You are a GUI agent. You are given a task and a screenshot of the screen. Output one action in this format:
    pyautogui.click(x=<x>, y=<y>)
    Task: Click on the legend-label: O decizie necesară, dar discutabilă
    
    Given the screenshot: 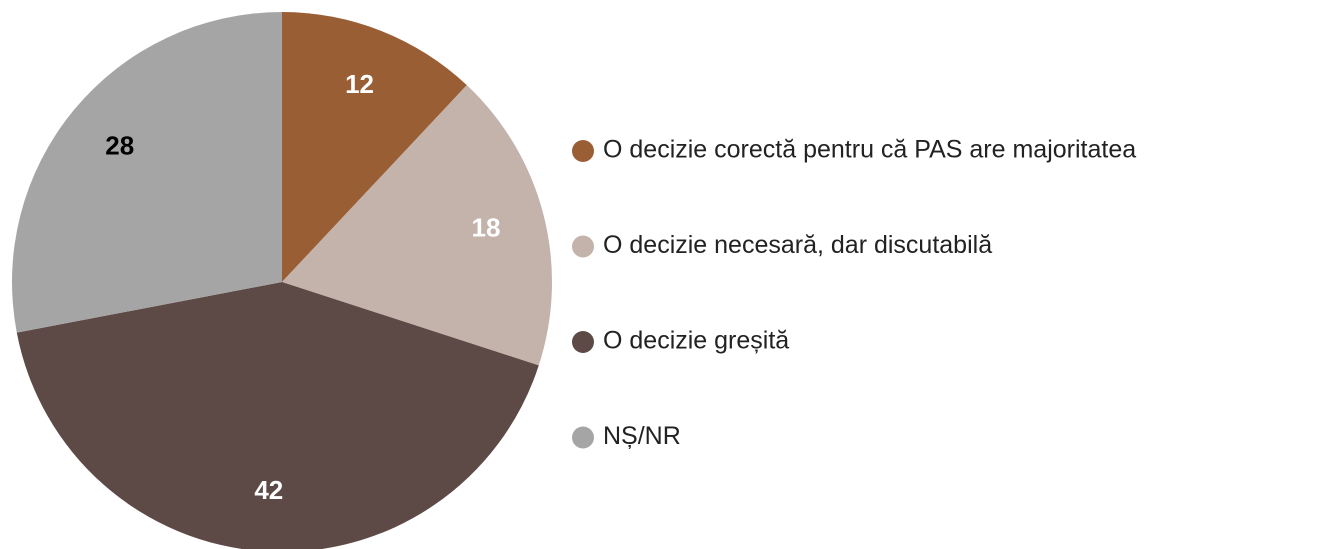 What is the action you would take?
    pyautogui.click(x=797, y=245)
    